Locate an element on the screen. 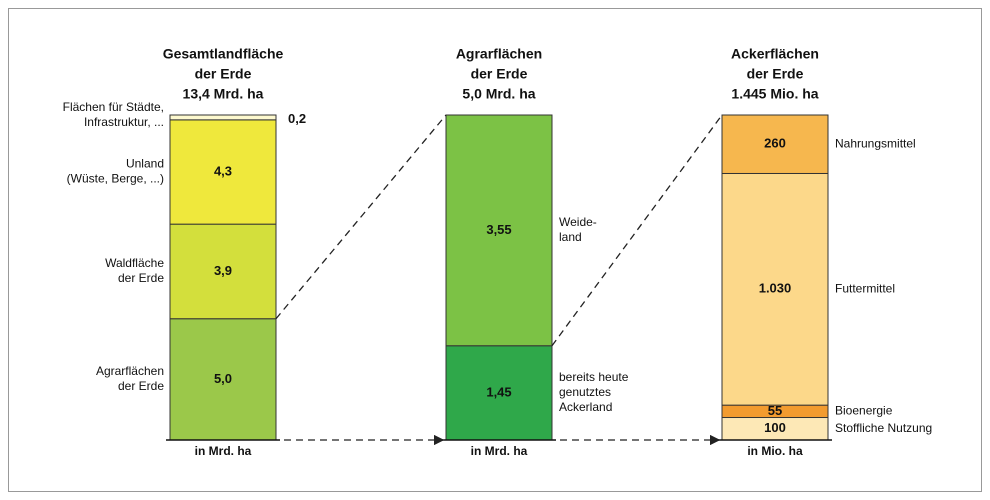 This screenshot has height=500, width=990. value-label: 1,45 is located at coordinates (498, 391).